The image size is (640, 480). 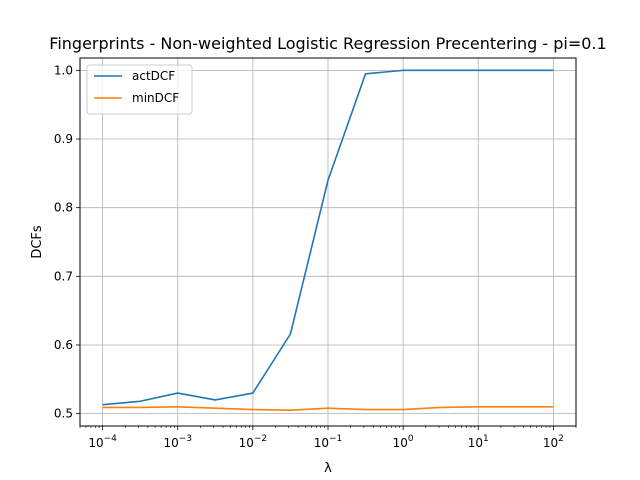 What do you see at coordinates (63, 70) in the screenshot?
I see `y-tick-label: 1.0` at bounding box center [63, 70].